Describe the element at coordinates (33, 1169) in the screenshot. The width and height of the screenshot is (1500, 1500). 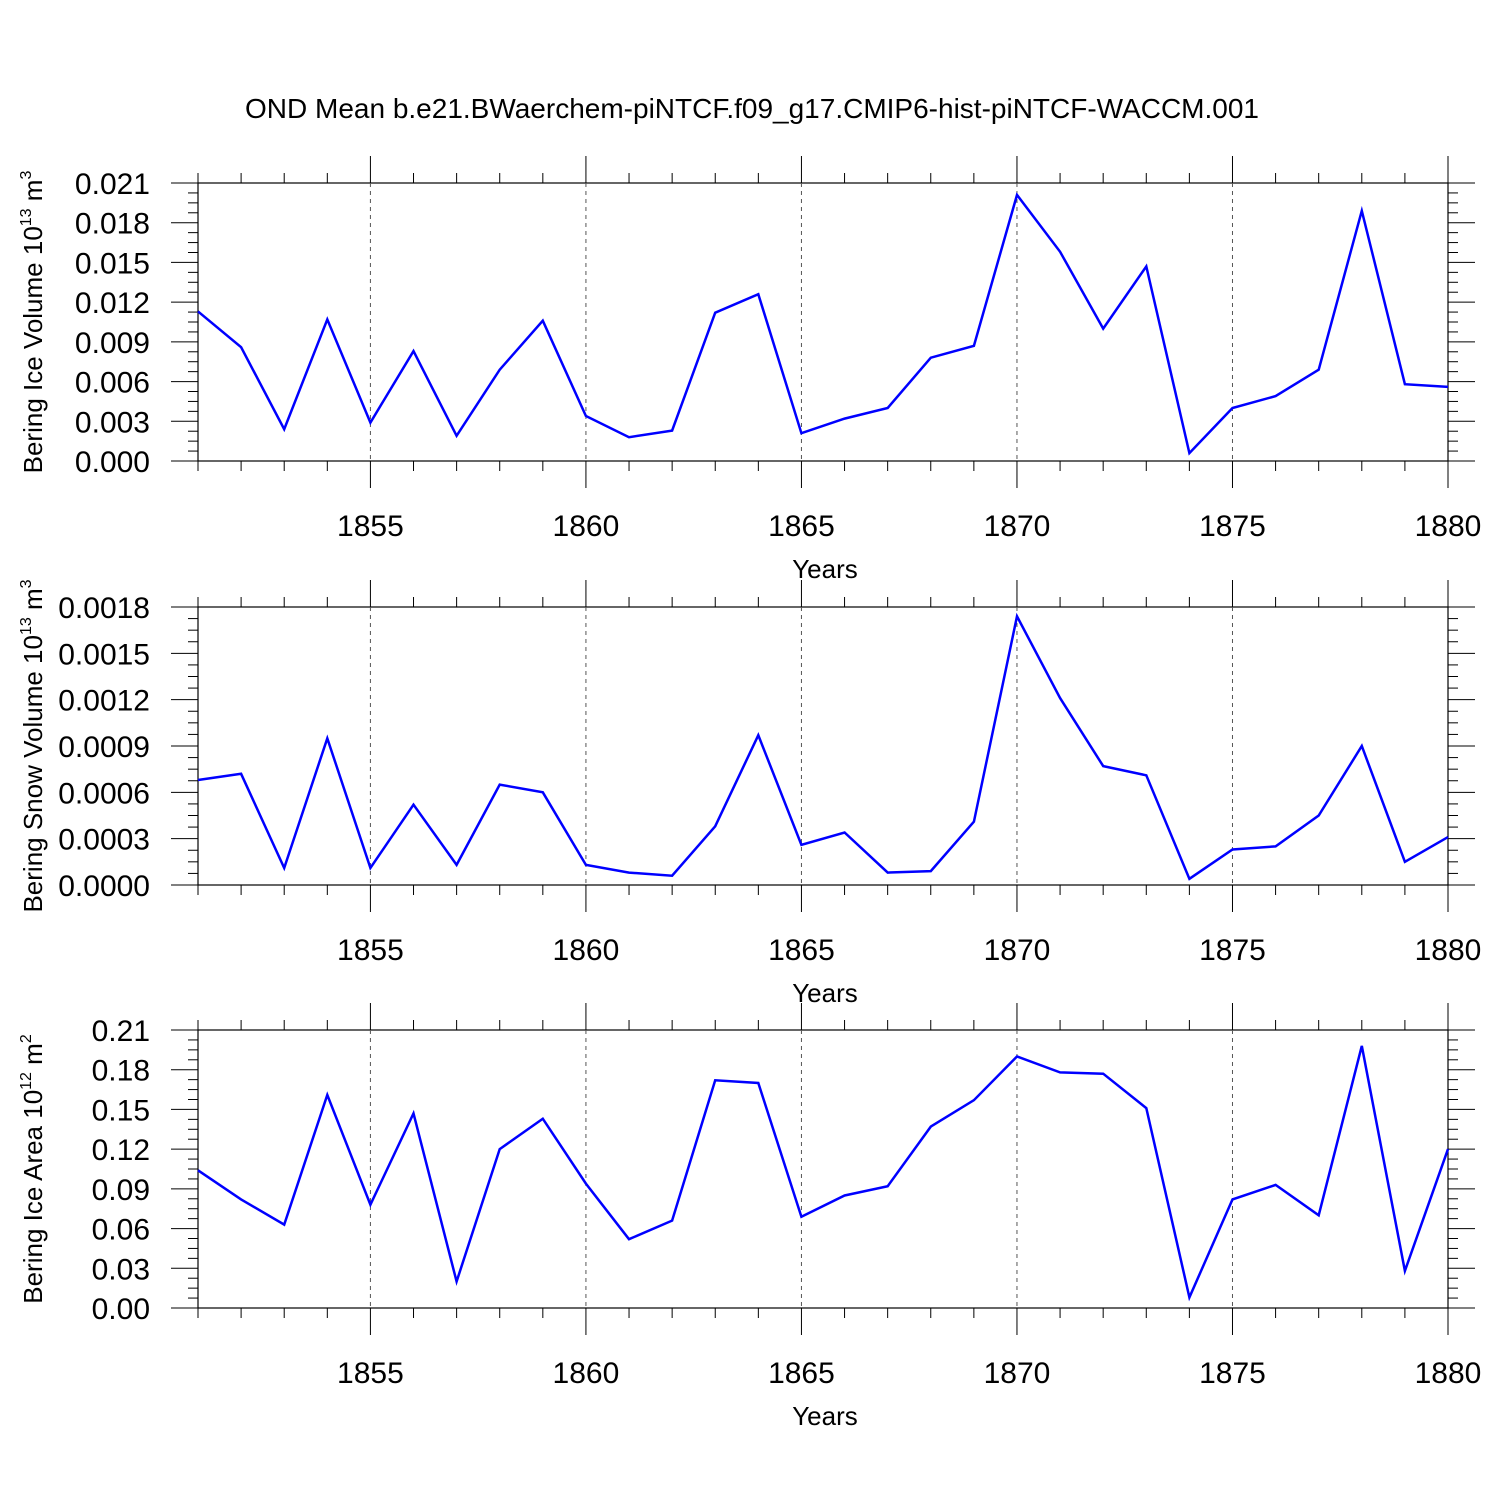
I see `y-axis-label: Bering Ice Area 1012 m2` at that location.